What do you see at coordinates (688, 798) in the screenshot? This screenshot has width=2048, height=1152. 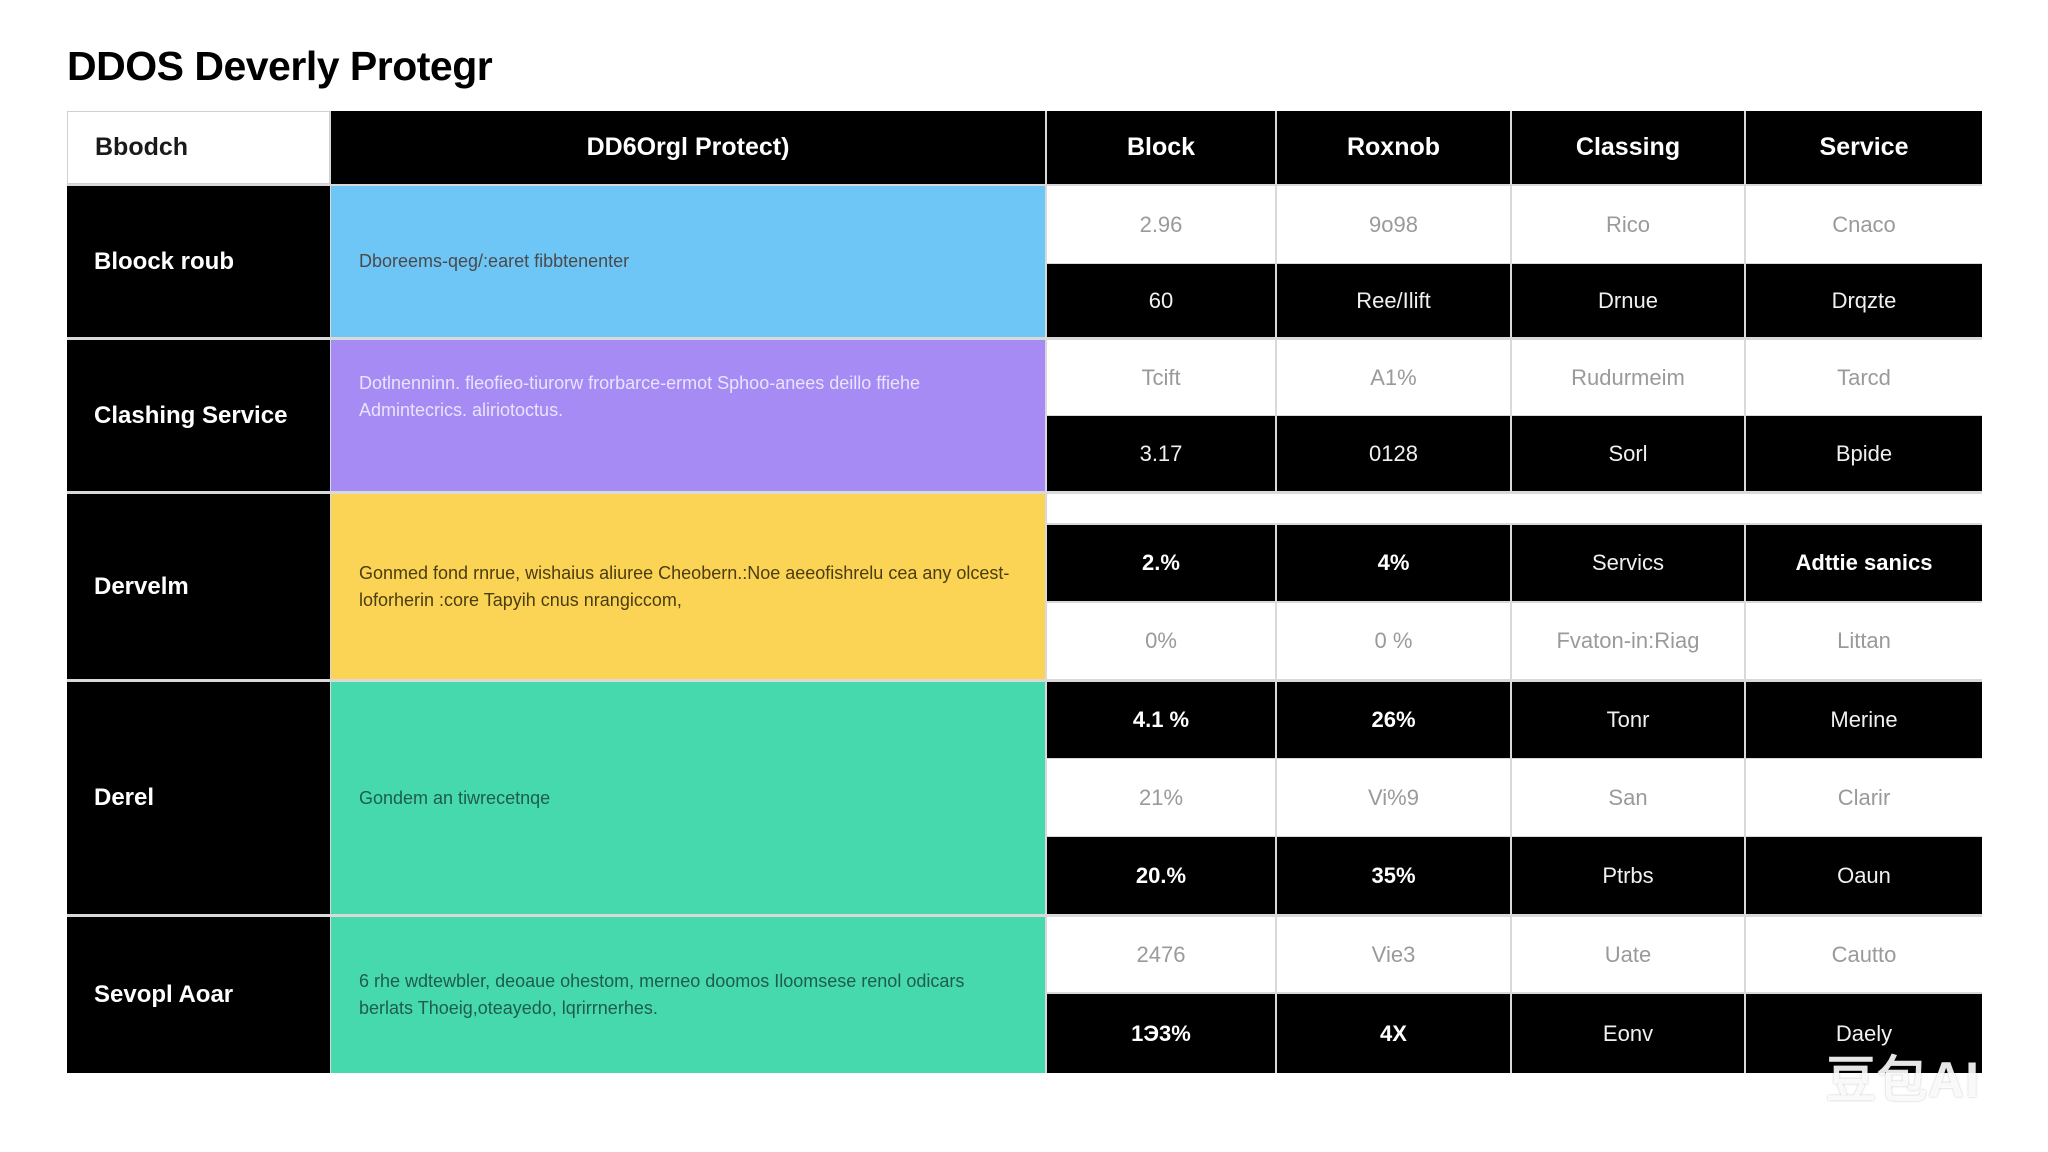 I see `row-description: Gondem an tiwrecetnqe` at bounding box center [688, 798].